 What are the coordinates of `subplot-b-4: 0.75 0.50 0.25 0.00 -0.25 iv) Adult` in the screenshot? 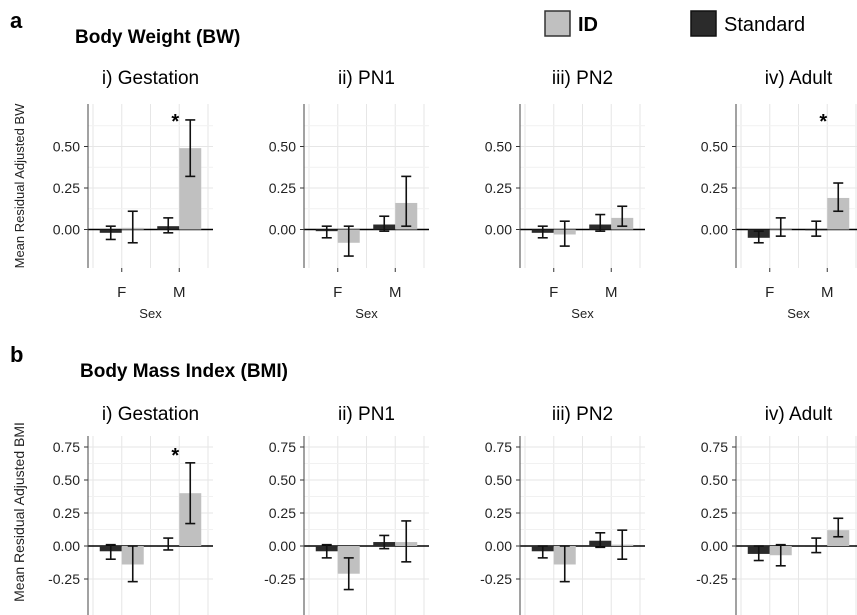 It's located at (776, 509).